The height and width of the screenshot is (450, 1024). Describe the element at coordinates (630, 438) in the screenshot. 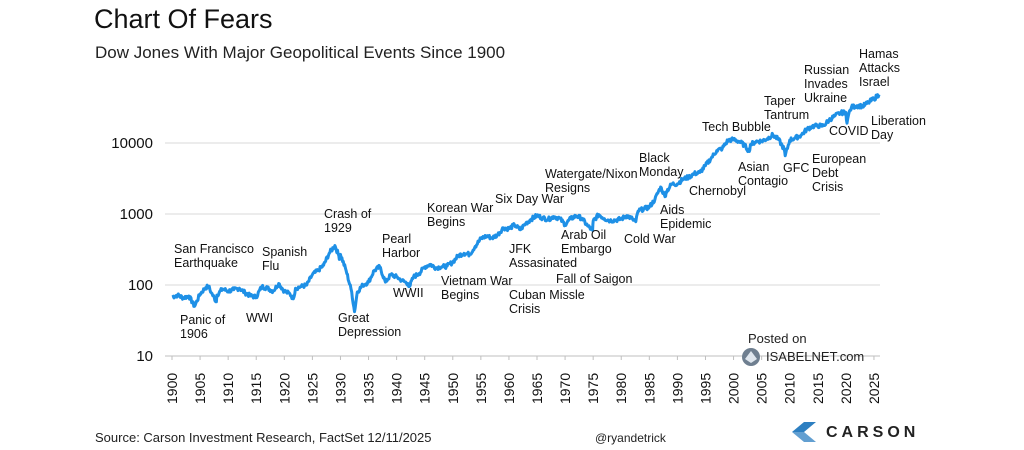

I see `author-handle: @ryandetrick` at that location.